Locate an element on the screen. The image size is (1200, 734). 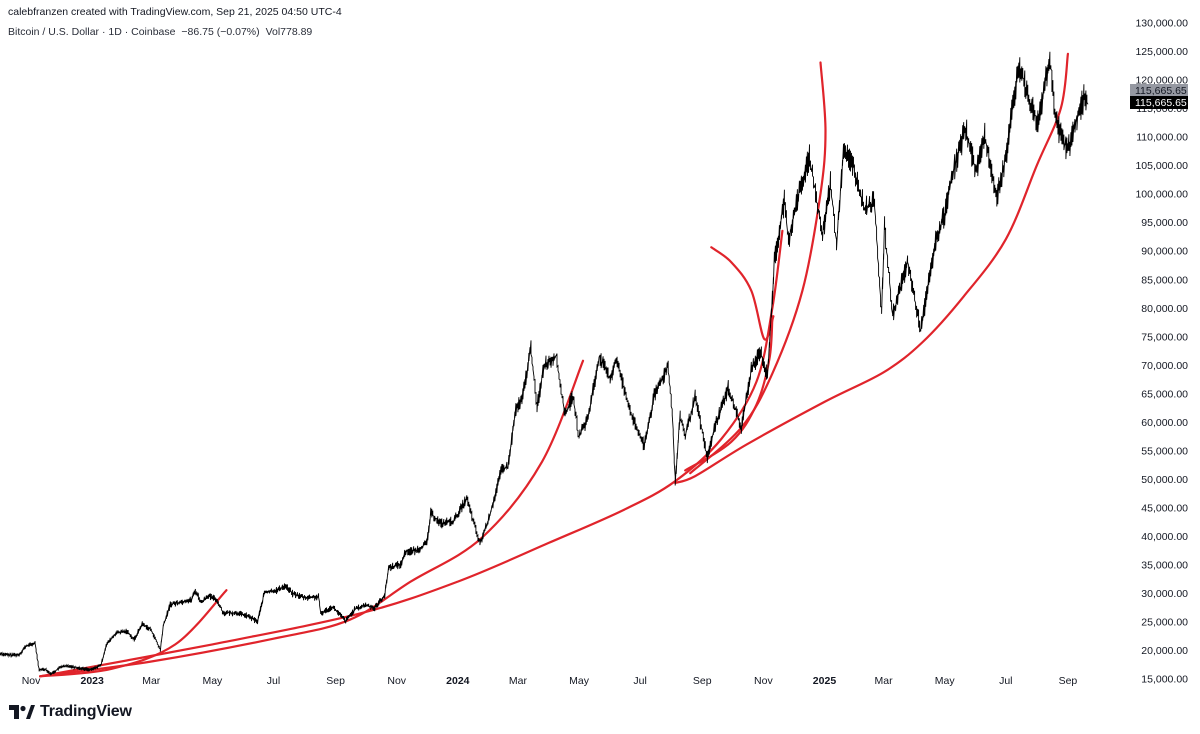
x-tick-label: 2025 is located at coordinates (825, 681).